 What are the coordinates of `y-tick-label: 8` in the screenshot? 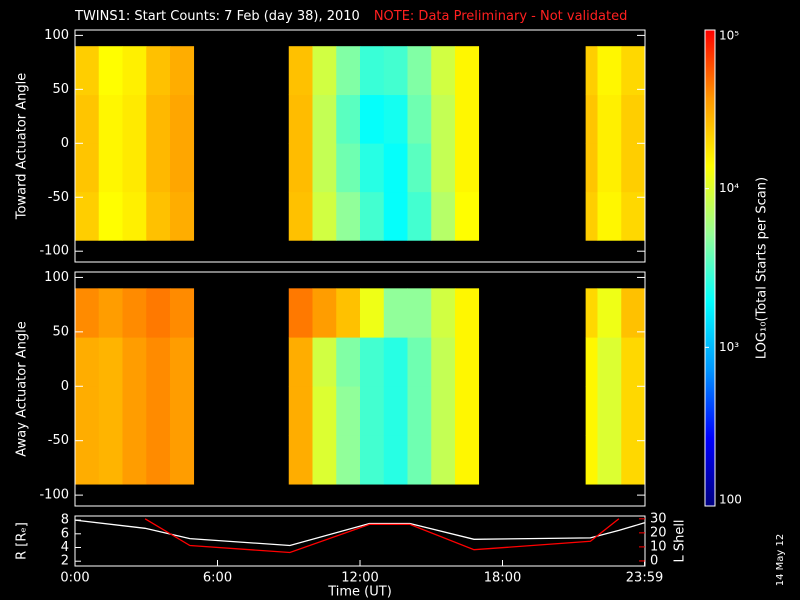 It's located at (65, 520).